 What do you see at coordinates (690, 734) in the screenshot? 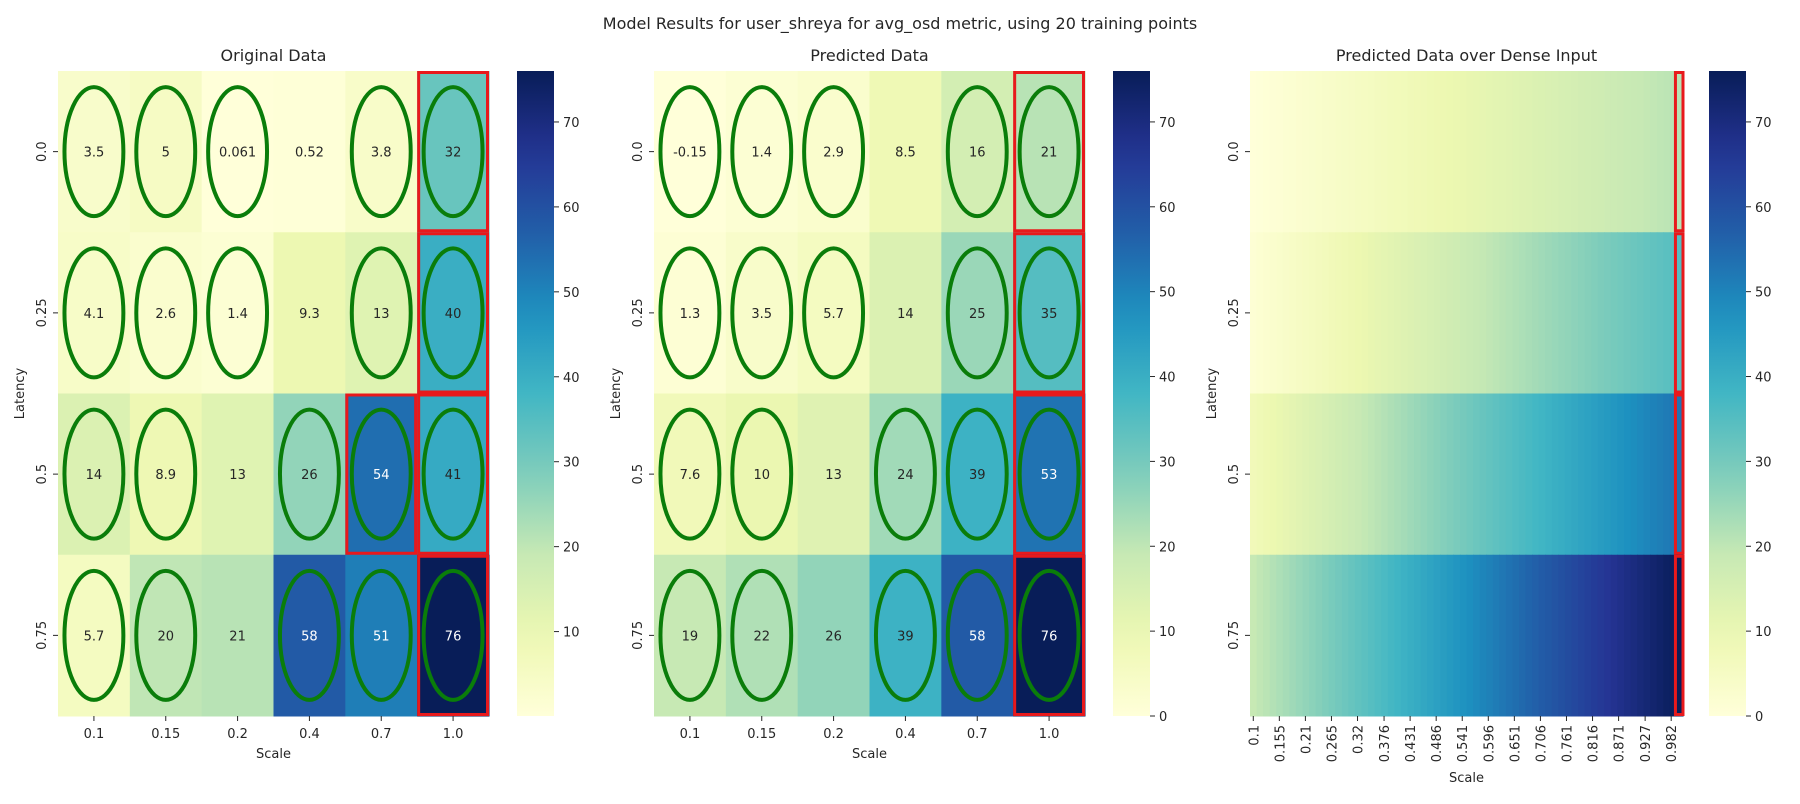
I see `x-tick-label: 0.1` at bounding box center [690, 734].